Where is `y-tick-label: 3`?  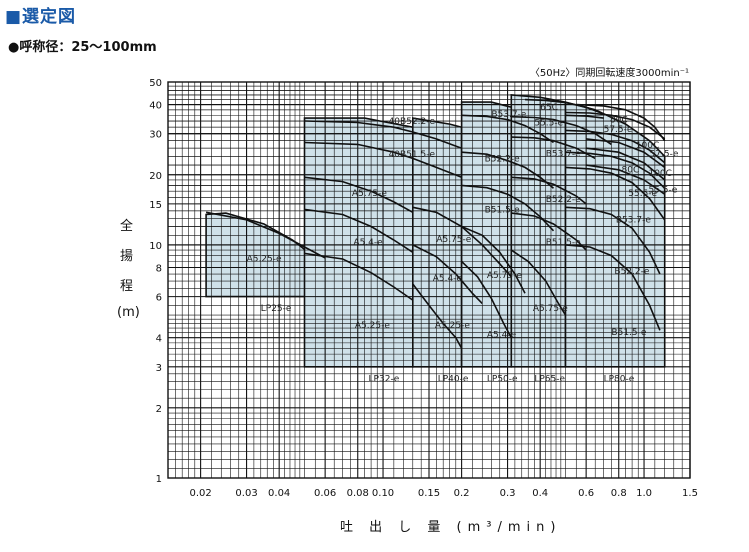
y-tick-label: 3 is located at coordinates (159, 368).